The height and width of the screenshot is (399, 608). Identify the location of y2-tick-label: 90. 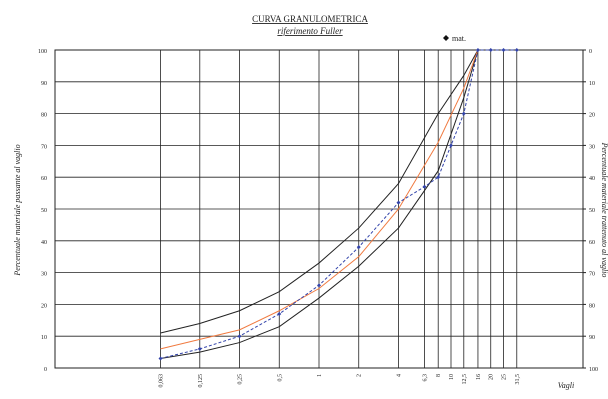
(592, 338).